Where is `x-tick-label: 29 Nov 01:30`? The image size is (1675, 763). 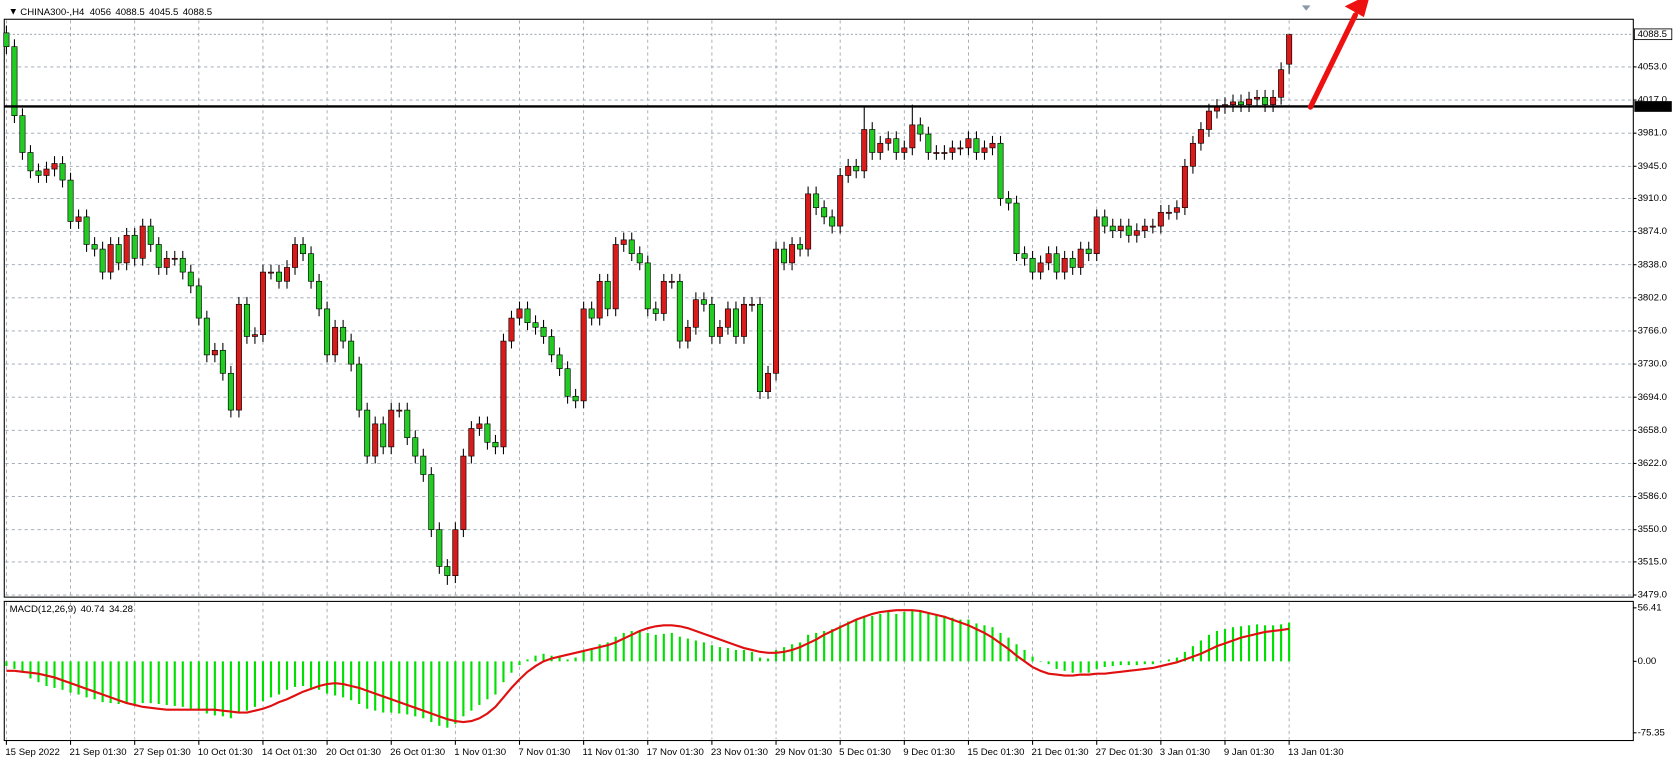
x-tick-label: 29 Nov 01:30 is located at coordinates (803, 752).